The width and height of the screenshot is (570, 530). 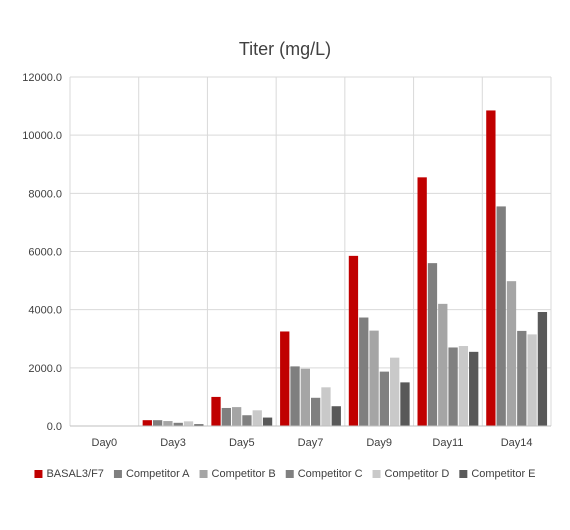 What do you see at coordinates (45, 311) in the screenshot?
I see `y-tick-label: 4000.0` at bounding box center [45, 311].